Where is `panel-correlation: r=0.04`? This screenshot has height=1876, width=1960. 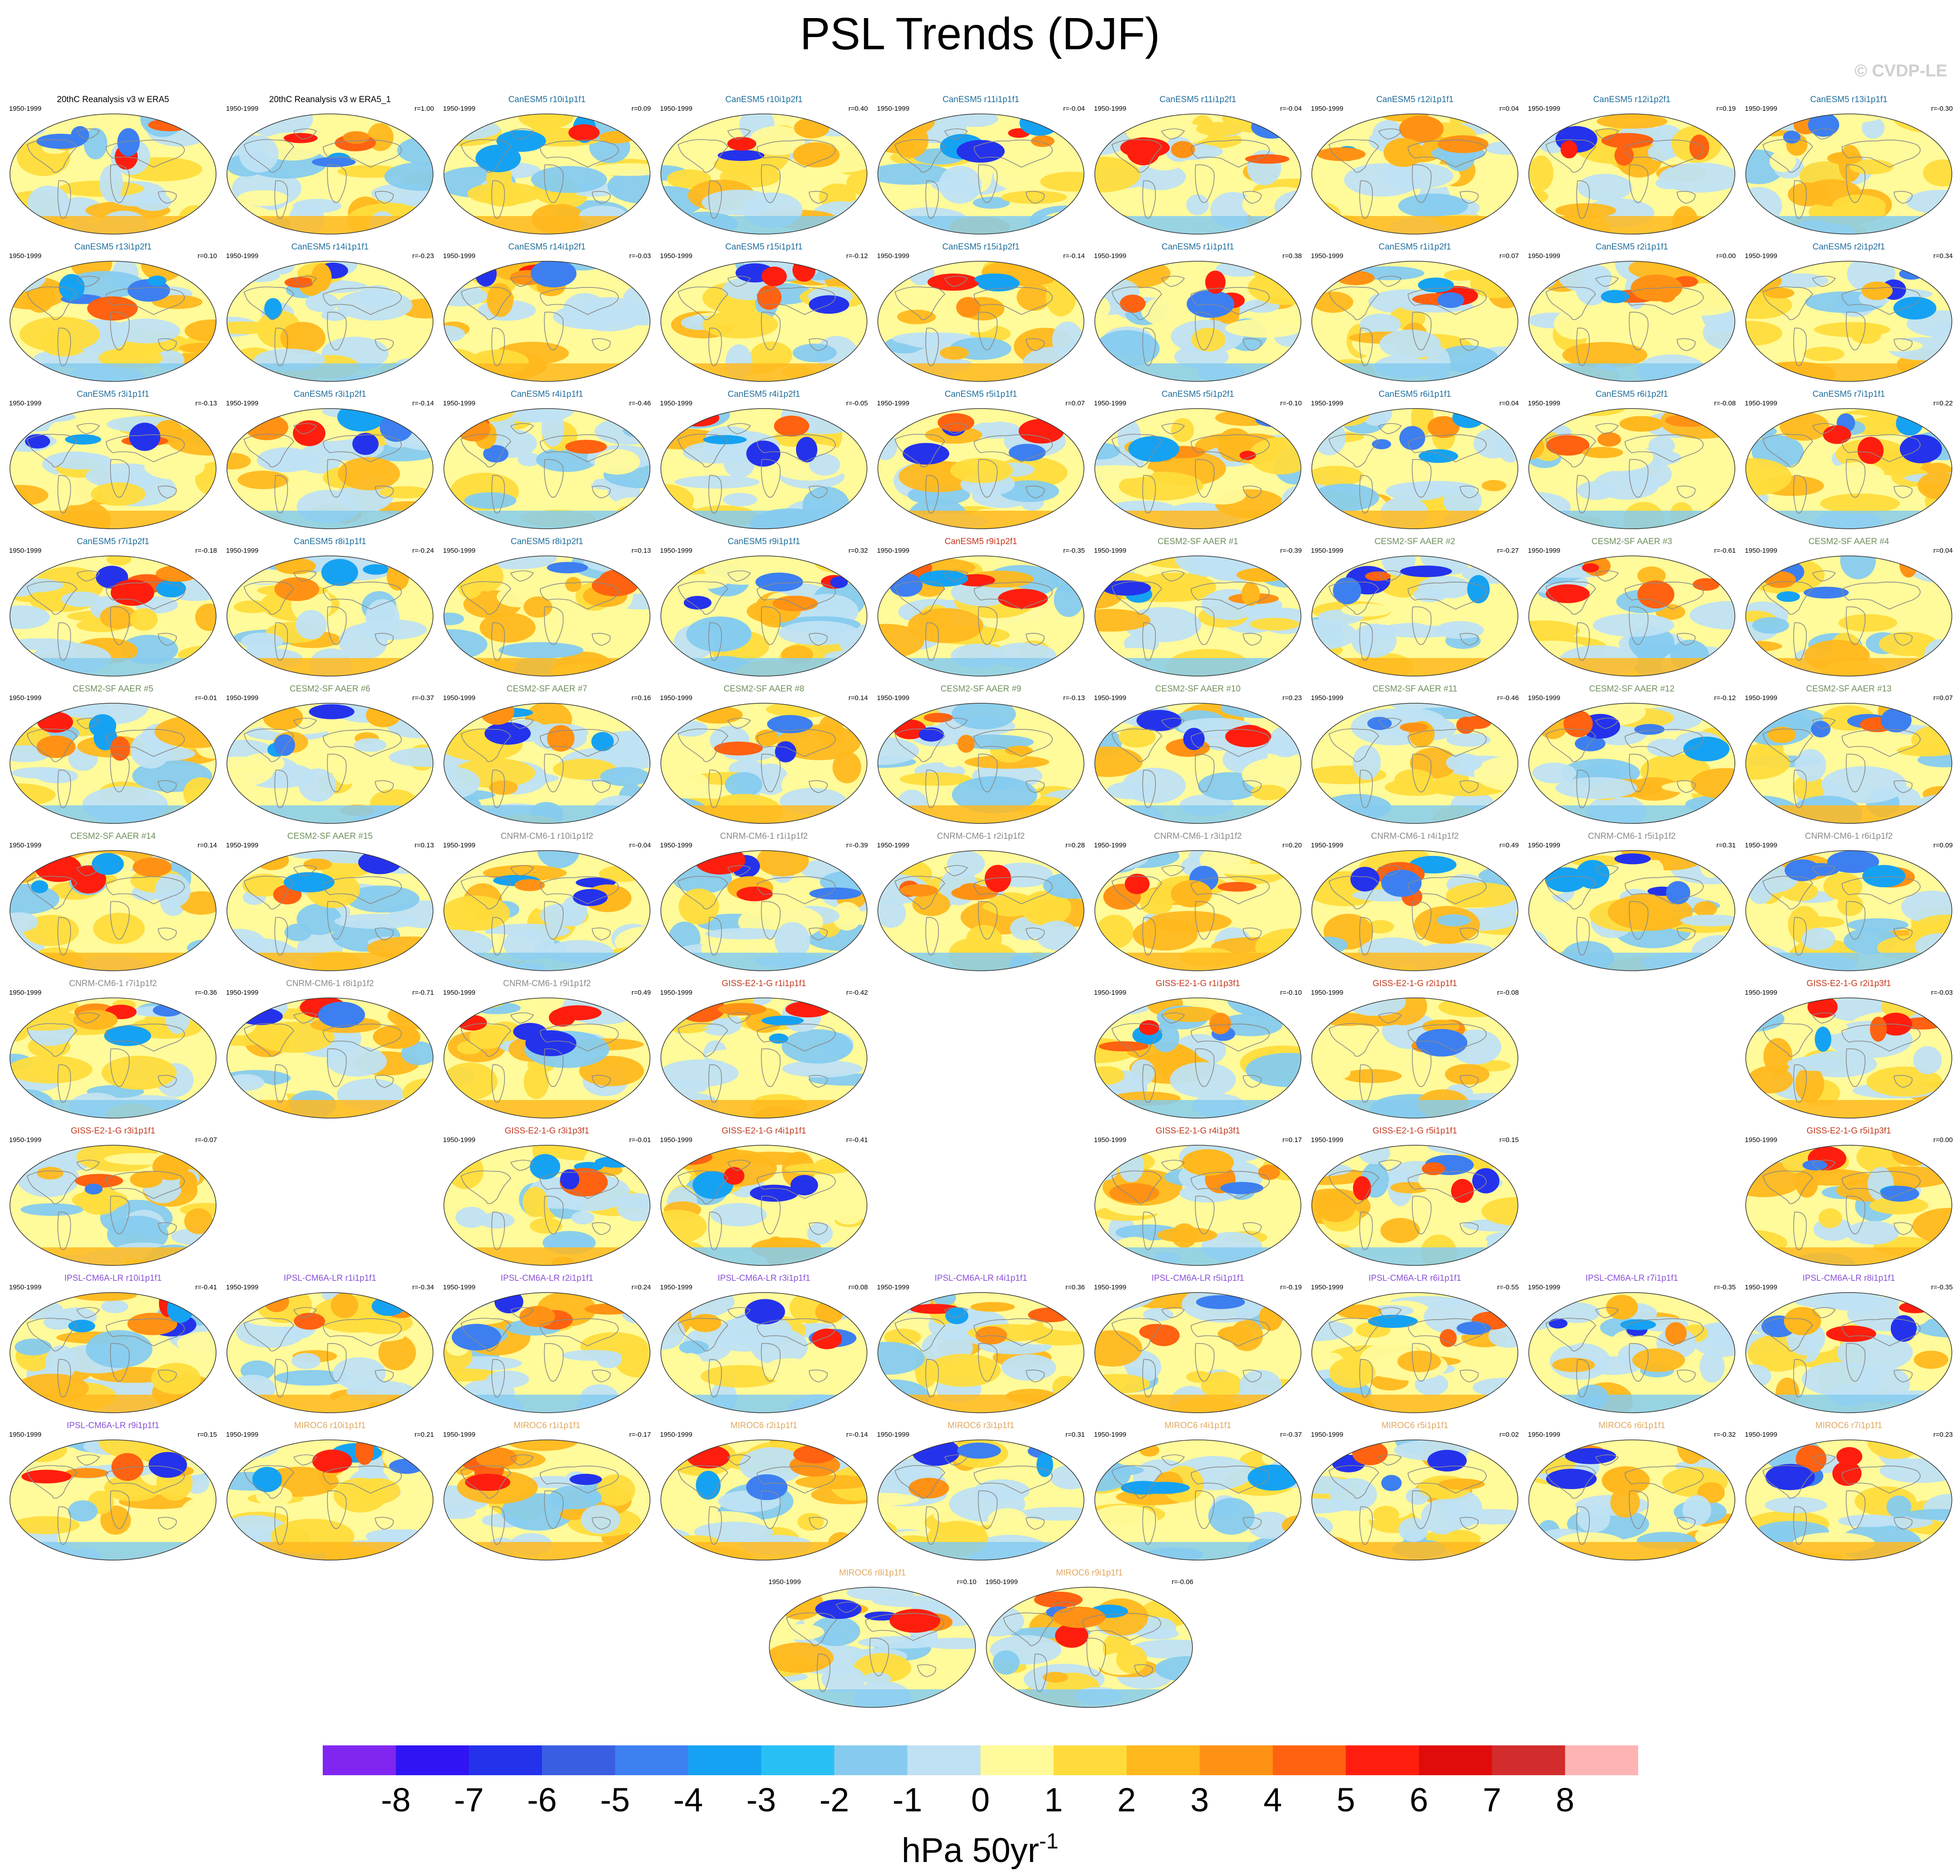
panel-correlation: r=0.04 is located at coordinates (1509, 403).